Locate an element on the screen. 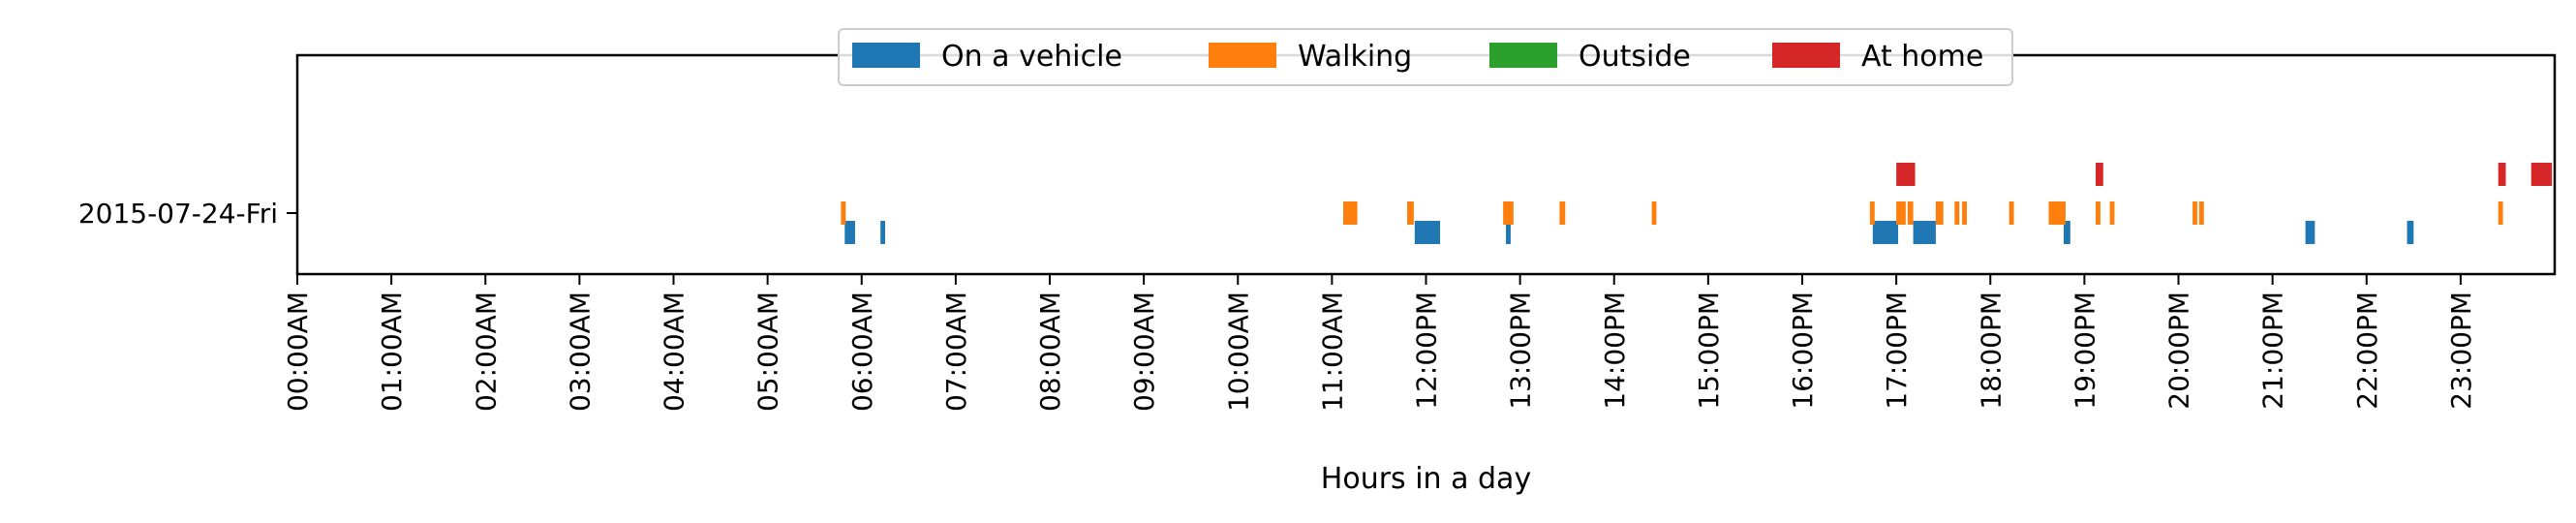 This screenshot has height=523, width=2576. x-tick-label: 13:00PM is located at coordinates (1521, 351).